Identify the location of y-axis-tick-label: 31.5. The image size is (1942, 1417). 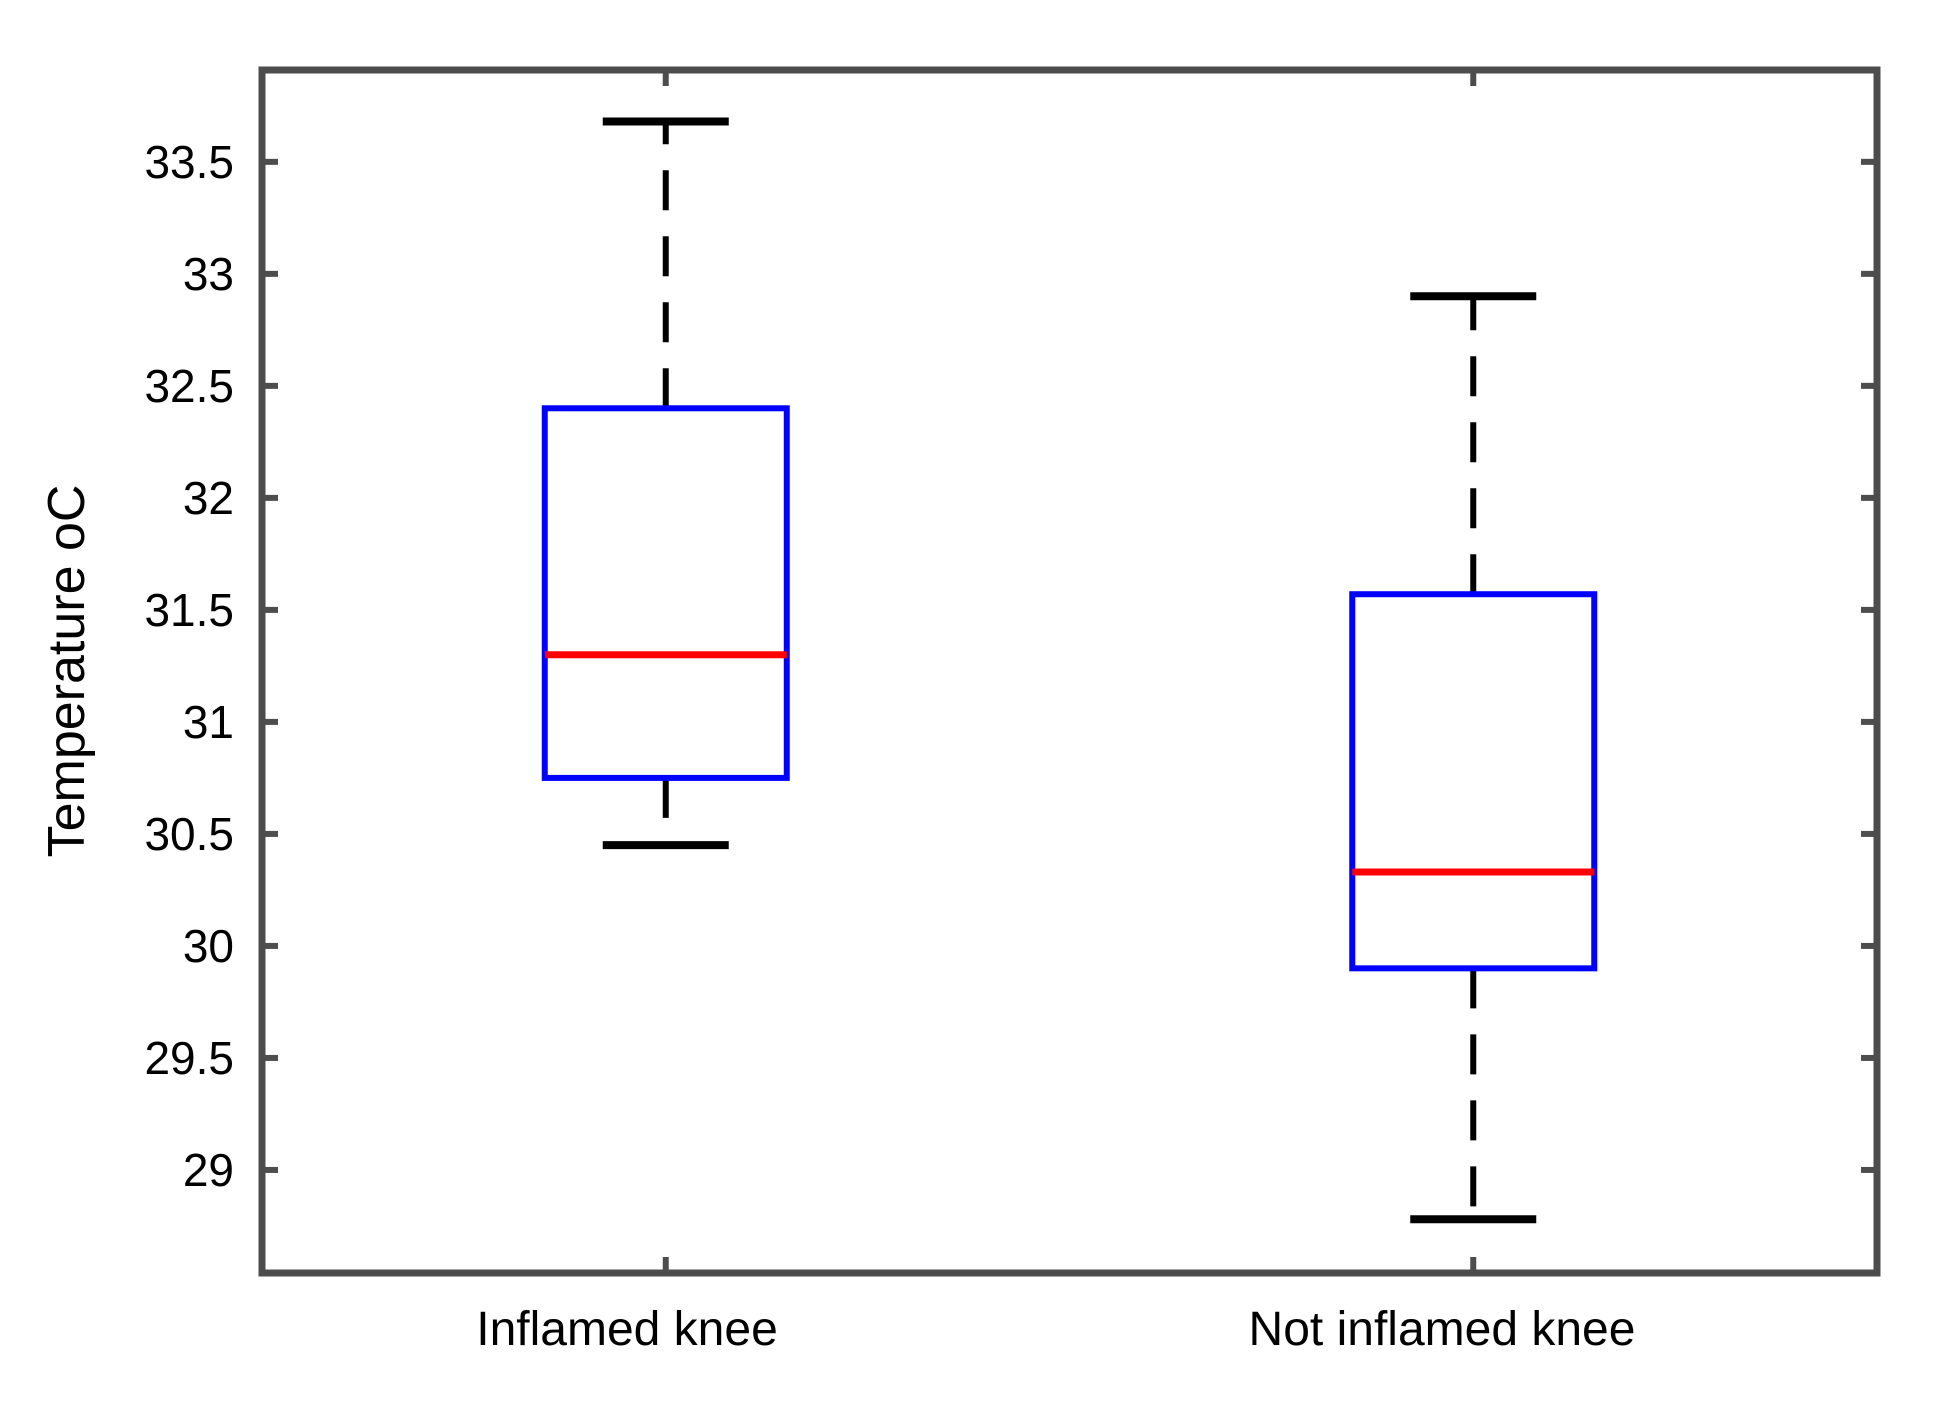
(189, 610).